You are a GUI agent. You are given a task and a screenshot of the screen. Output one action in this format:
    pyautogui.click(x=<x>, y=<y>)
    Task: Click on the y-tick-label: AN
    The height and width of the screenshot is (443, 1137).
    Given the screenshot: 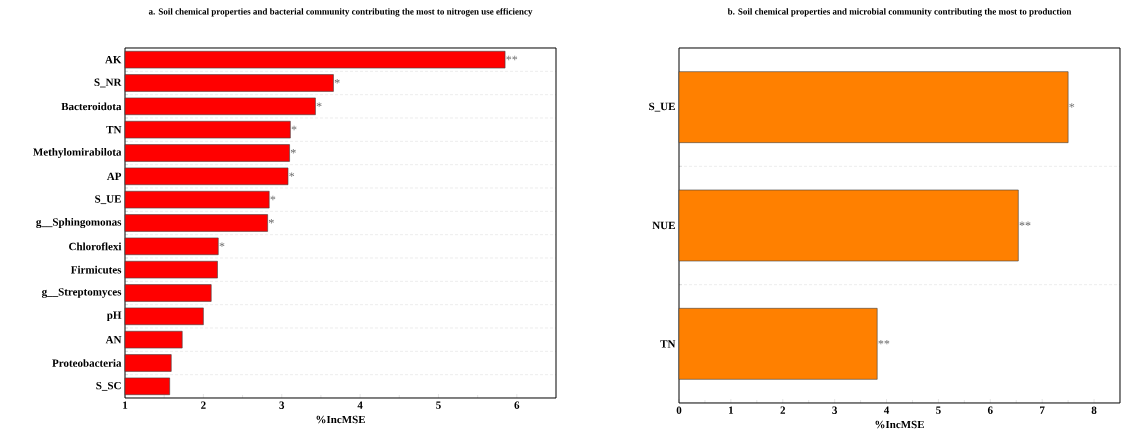 What is the action you would take?
    pyautogui.click(x=113, y=340)
    